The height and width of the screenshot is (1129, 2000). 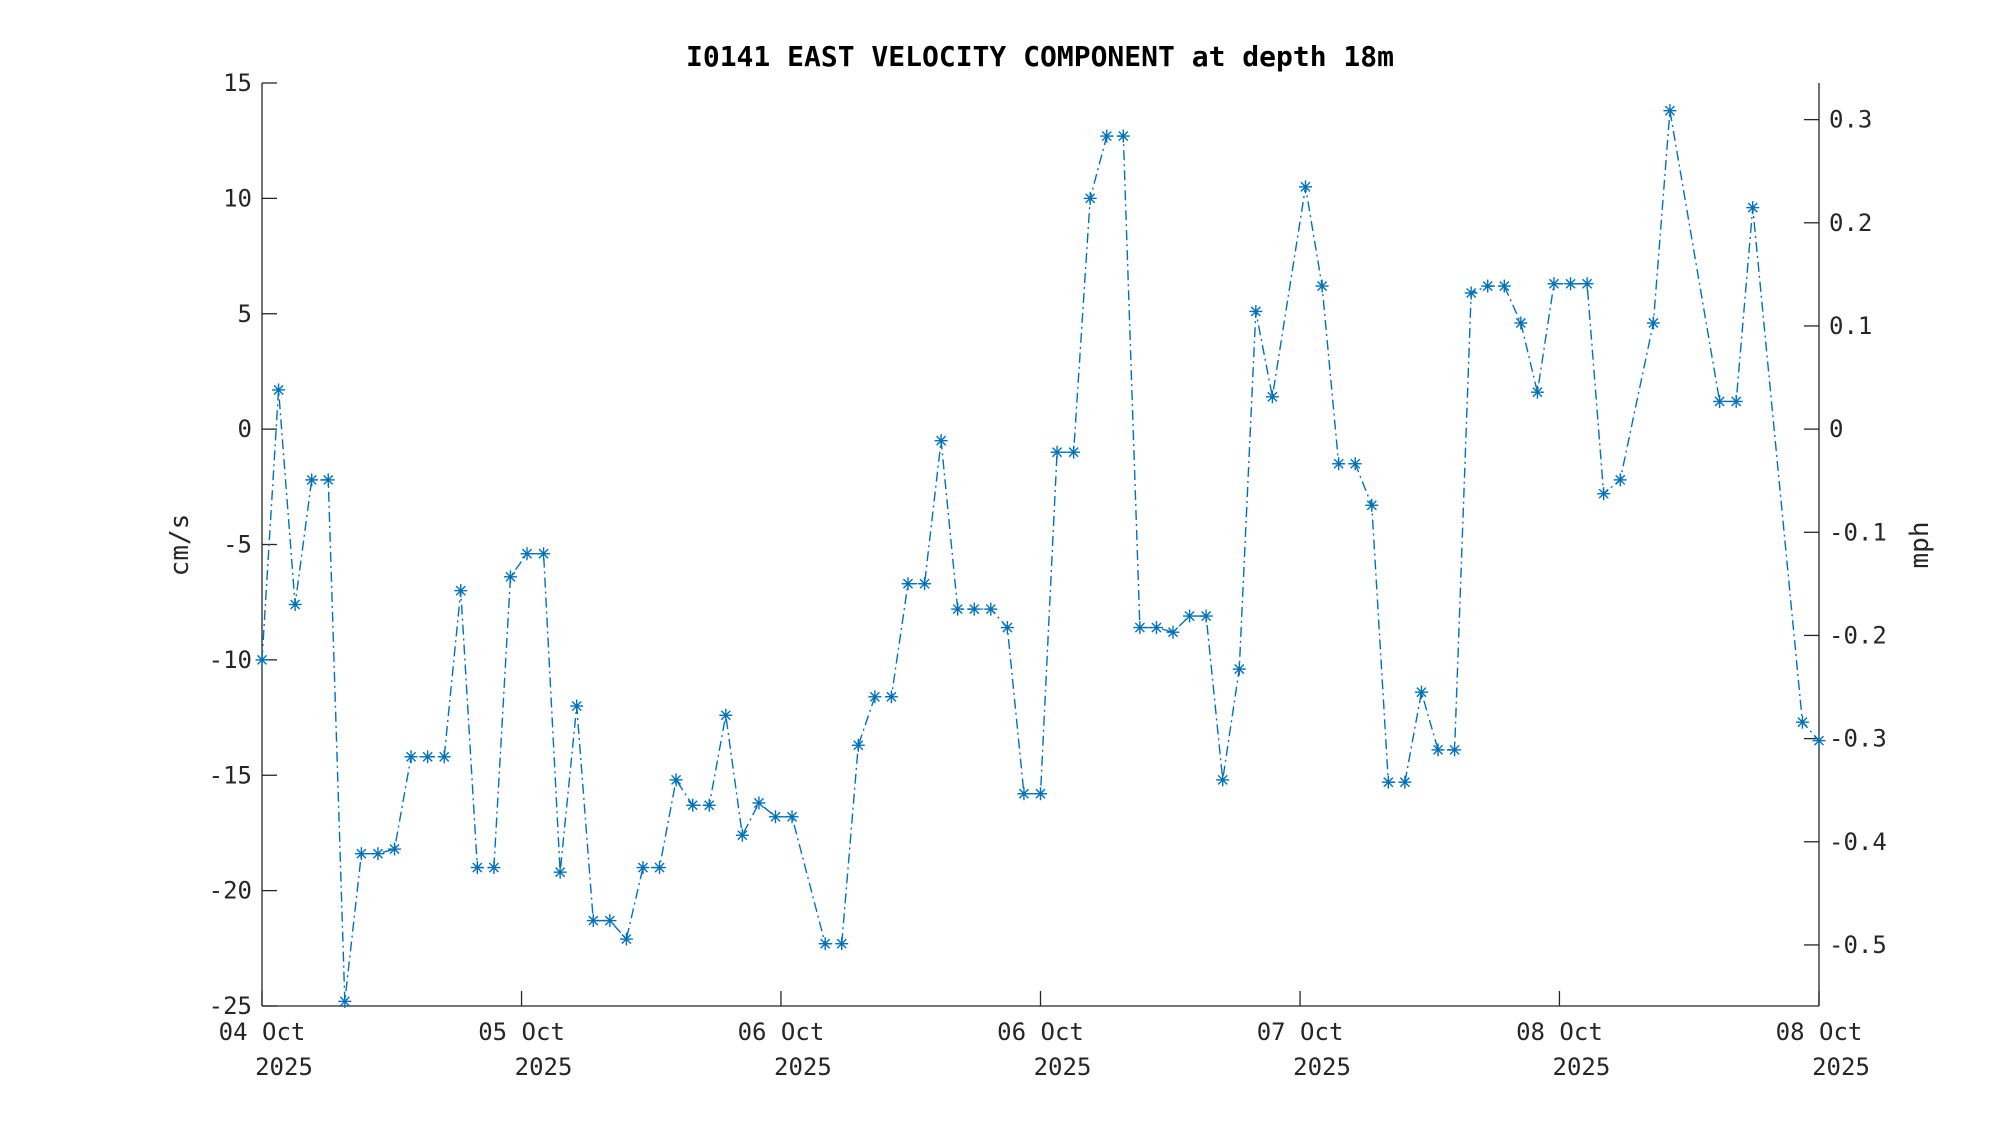 I want to click on y-tick-label-right: 0.3, so click(x=1850, y=120).